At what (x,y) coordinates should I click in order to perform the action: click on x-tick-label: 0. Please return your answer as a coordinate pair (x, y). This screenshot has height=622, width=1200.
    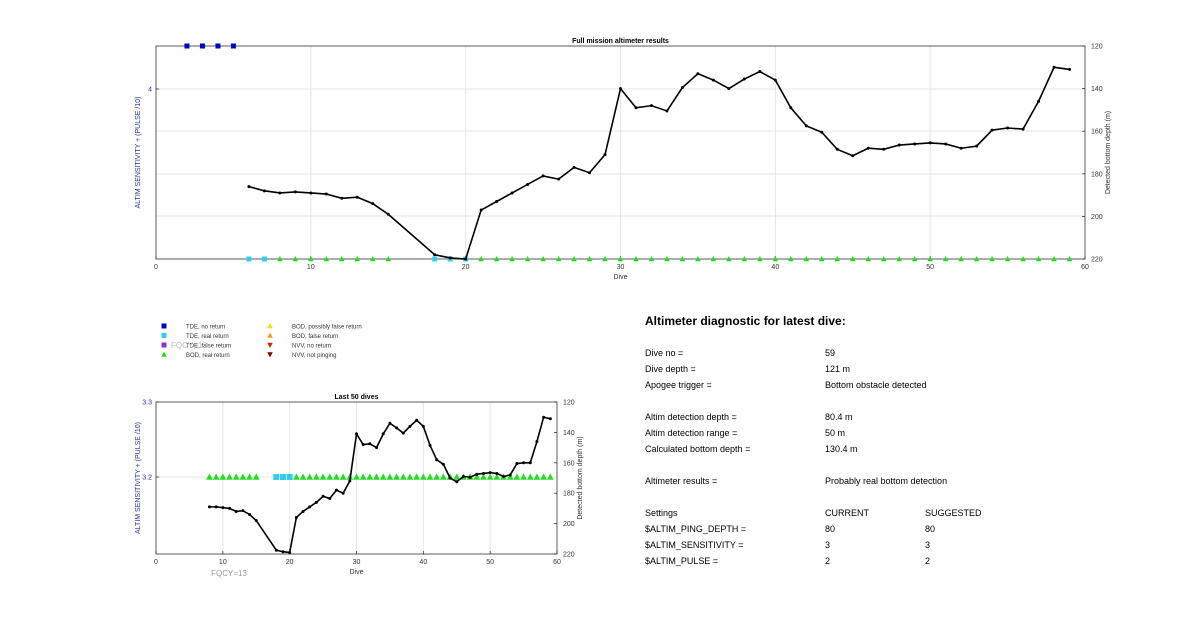
    Looking at the image, I should click on (156, 562).